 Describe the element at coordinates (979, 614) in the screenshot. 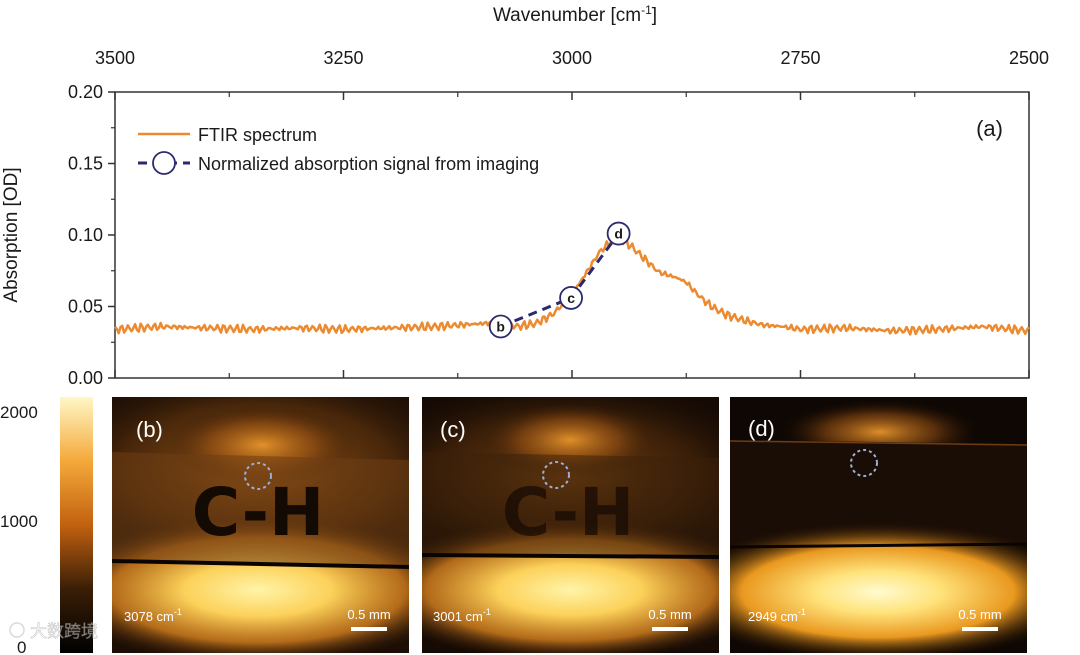

I see `scale-label-d: 0.5 mm` at that location.